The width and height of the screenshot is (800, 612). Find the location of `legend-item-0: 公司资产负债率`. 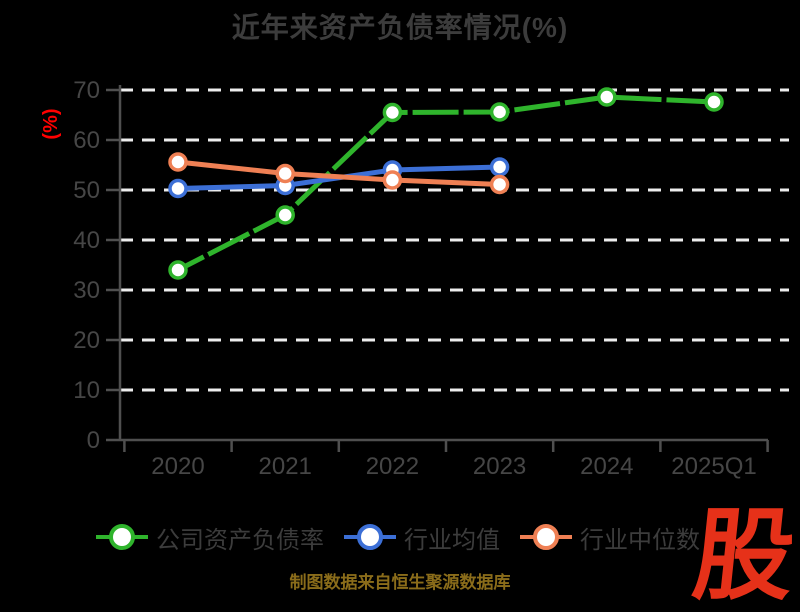

legend-item-0: 公司资产负债率 is located at coordinates (210, 537).